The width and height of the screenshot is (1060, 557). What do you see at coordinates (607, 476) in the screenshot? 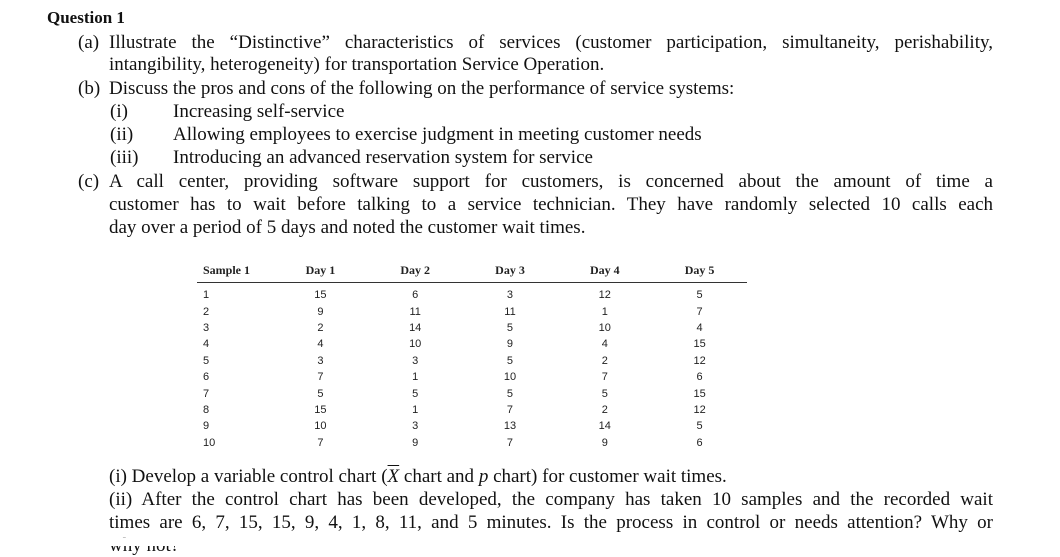
I see `followup-i-suffix: chart) for customer wait times.` at bounding box center [607, 476].